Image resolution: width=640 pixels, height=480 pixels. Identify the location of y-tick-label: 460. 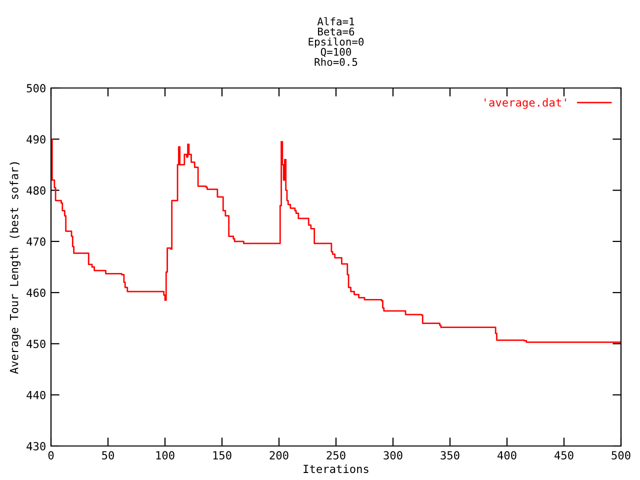
(36, 292).